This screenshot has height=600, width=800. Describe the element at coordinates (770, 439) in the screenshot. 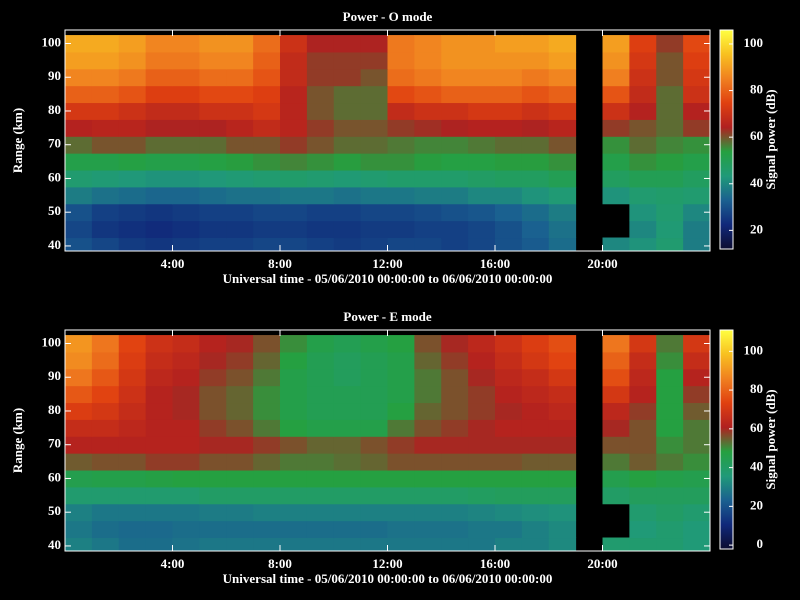

I see `colorbar-label: Signal power (dB)` at that location.